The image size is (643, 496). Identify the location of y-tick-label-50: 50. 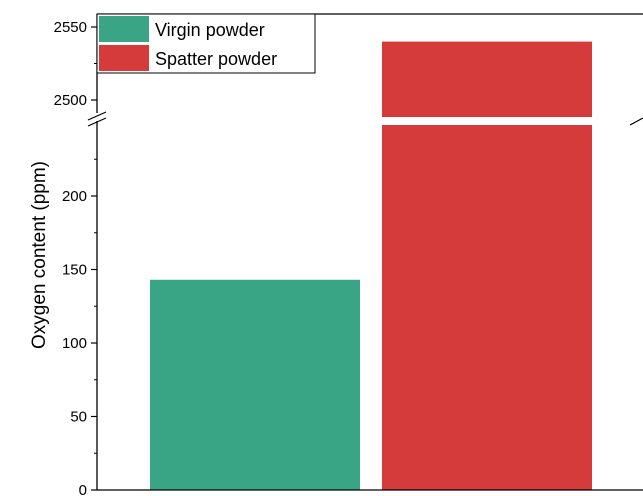
(78, 417).